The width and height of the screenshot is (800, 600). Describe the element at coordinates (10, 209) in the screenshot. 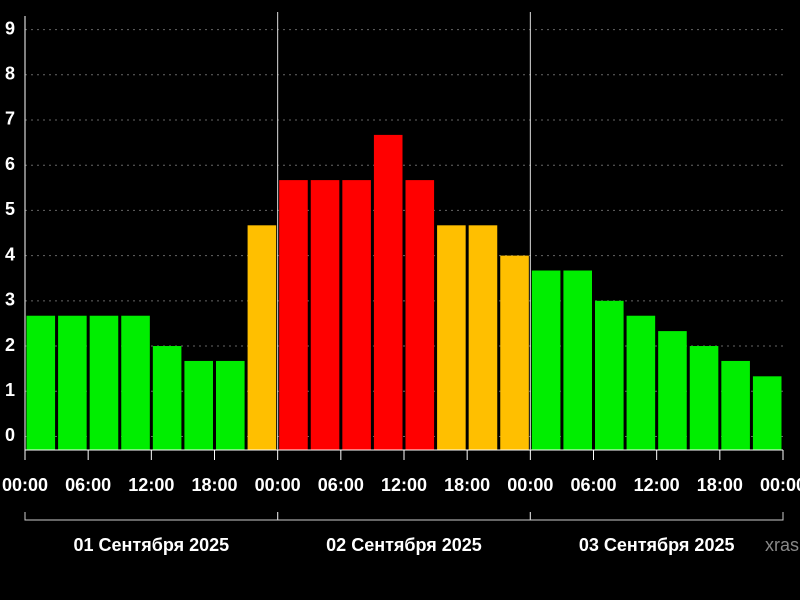

I see `y-tick-label: 5` at that location.